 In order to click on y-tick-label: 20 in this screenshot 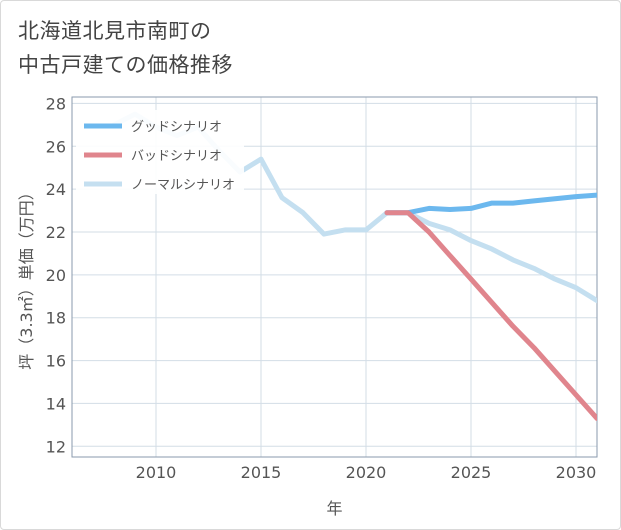, I will do `click(56, 275)`.